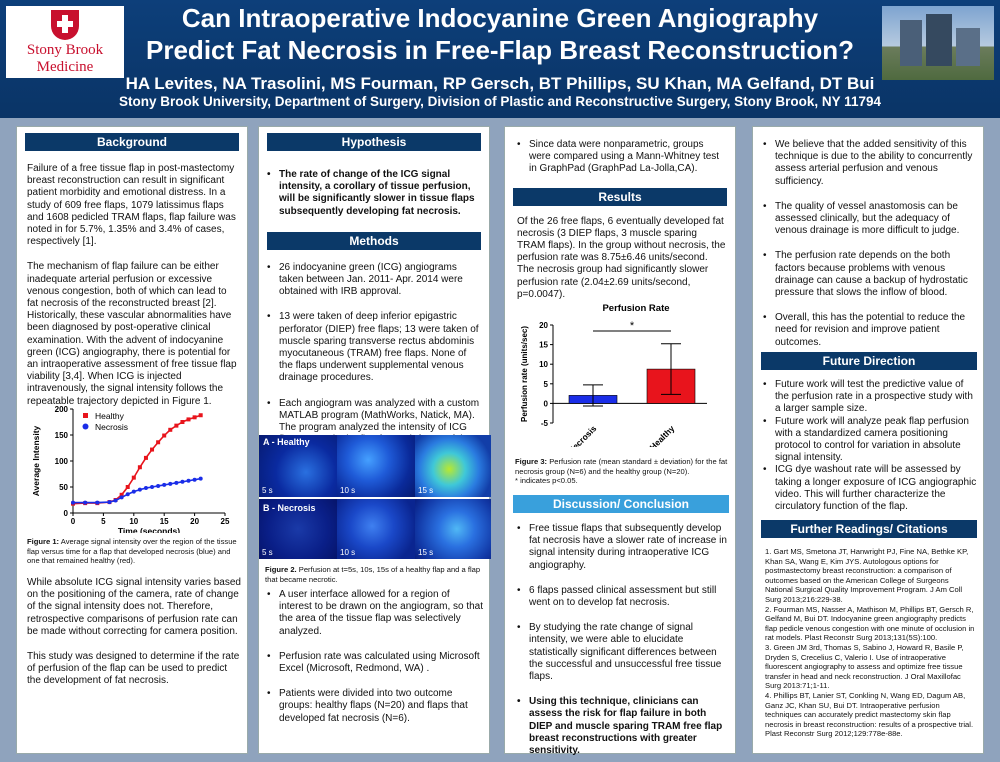 This screenshot has width=1000, height=762. I want to click on results-heading: Results, so click(620, 196).